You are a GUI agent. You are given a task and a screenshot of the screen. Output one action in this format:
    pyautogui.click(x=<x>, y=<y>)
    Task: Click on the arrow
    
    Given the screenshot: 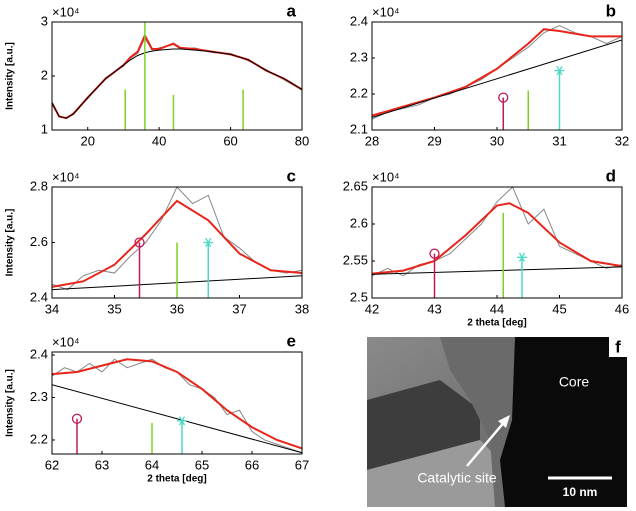 What is the action you would take?
    pyautogui.click(x=486, y=443)
    